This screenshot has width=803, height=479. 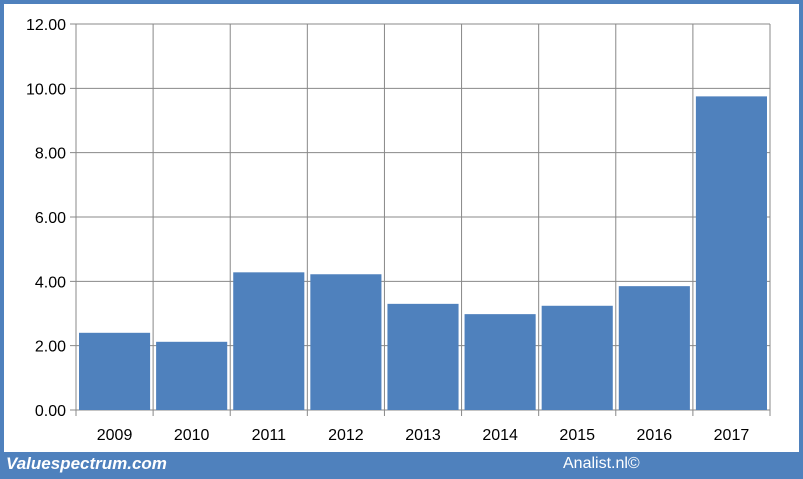 What do you see at coordinates (50, 282) in the screenshot?
I see `y-tick-label: 4.00` at bounding box center [50, 282].